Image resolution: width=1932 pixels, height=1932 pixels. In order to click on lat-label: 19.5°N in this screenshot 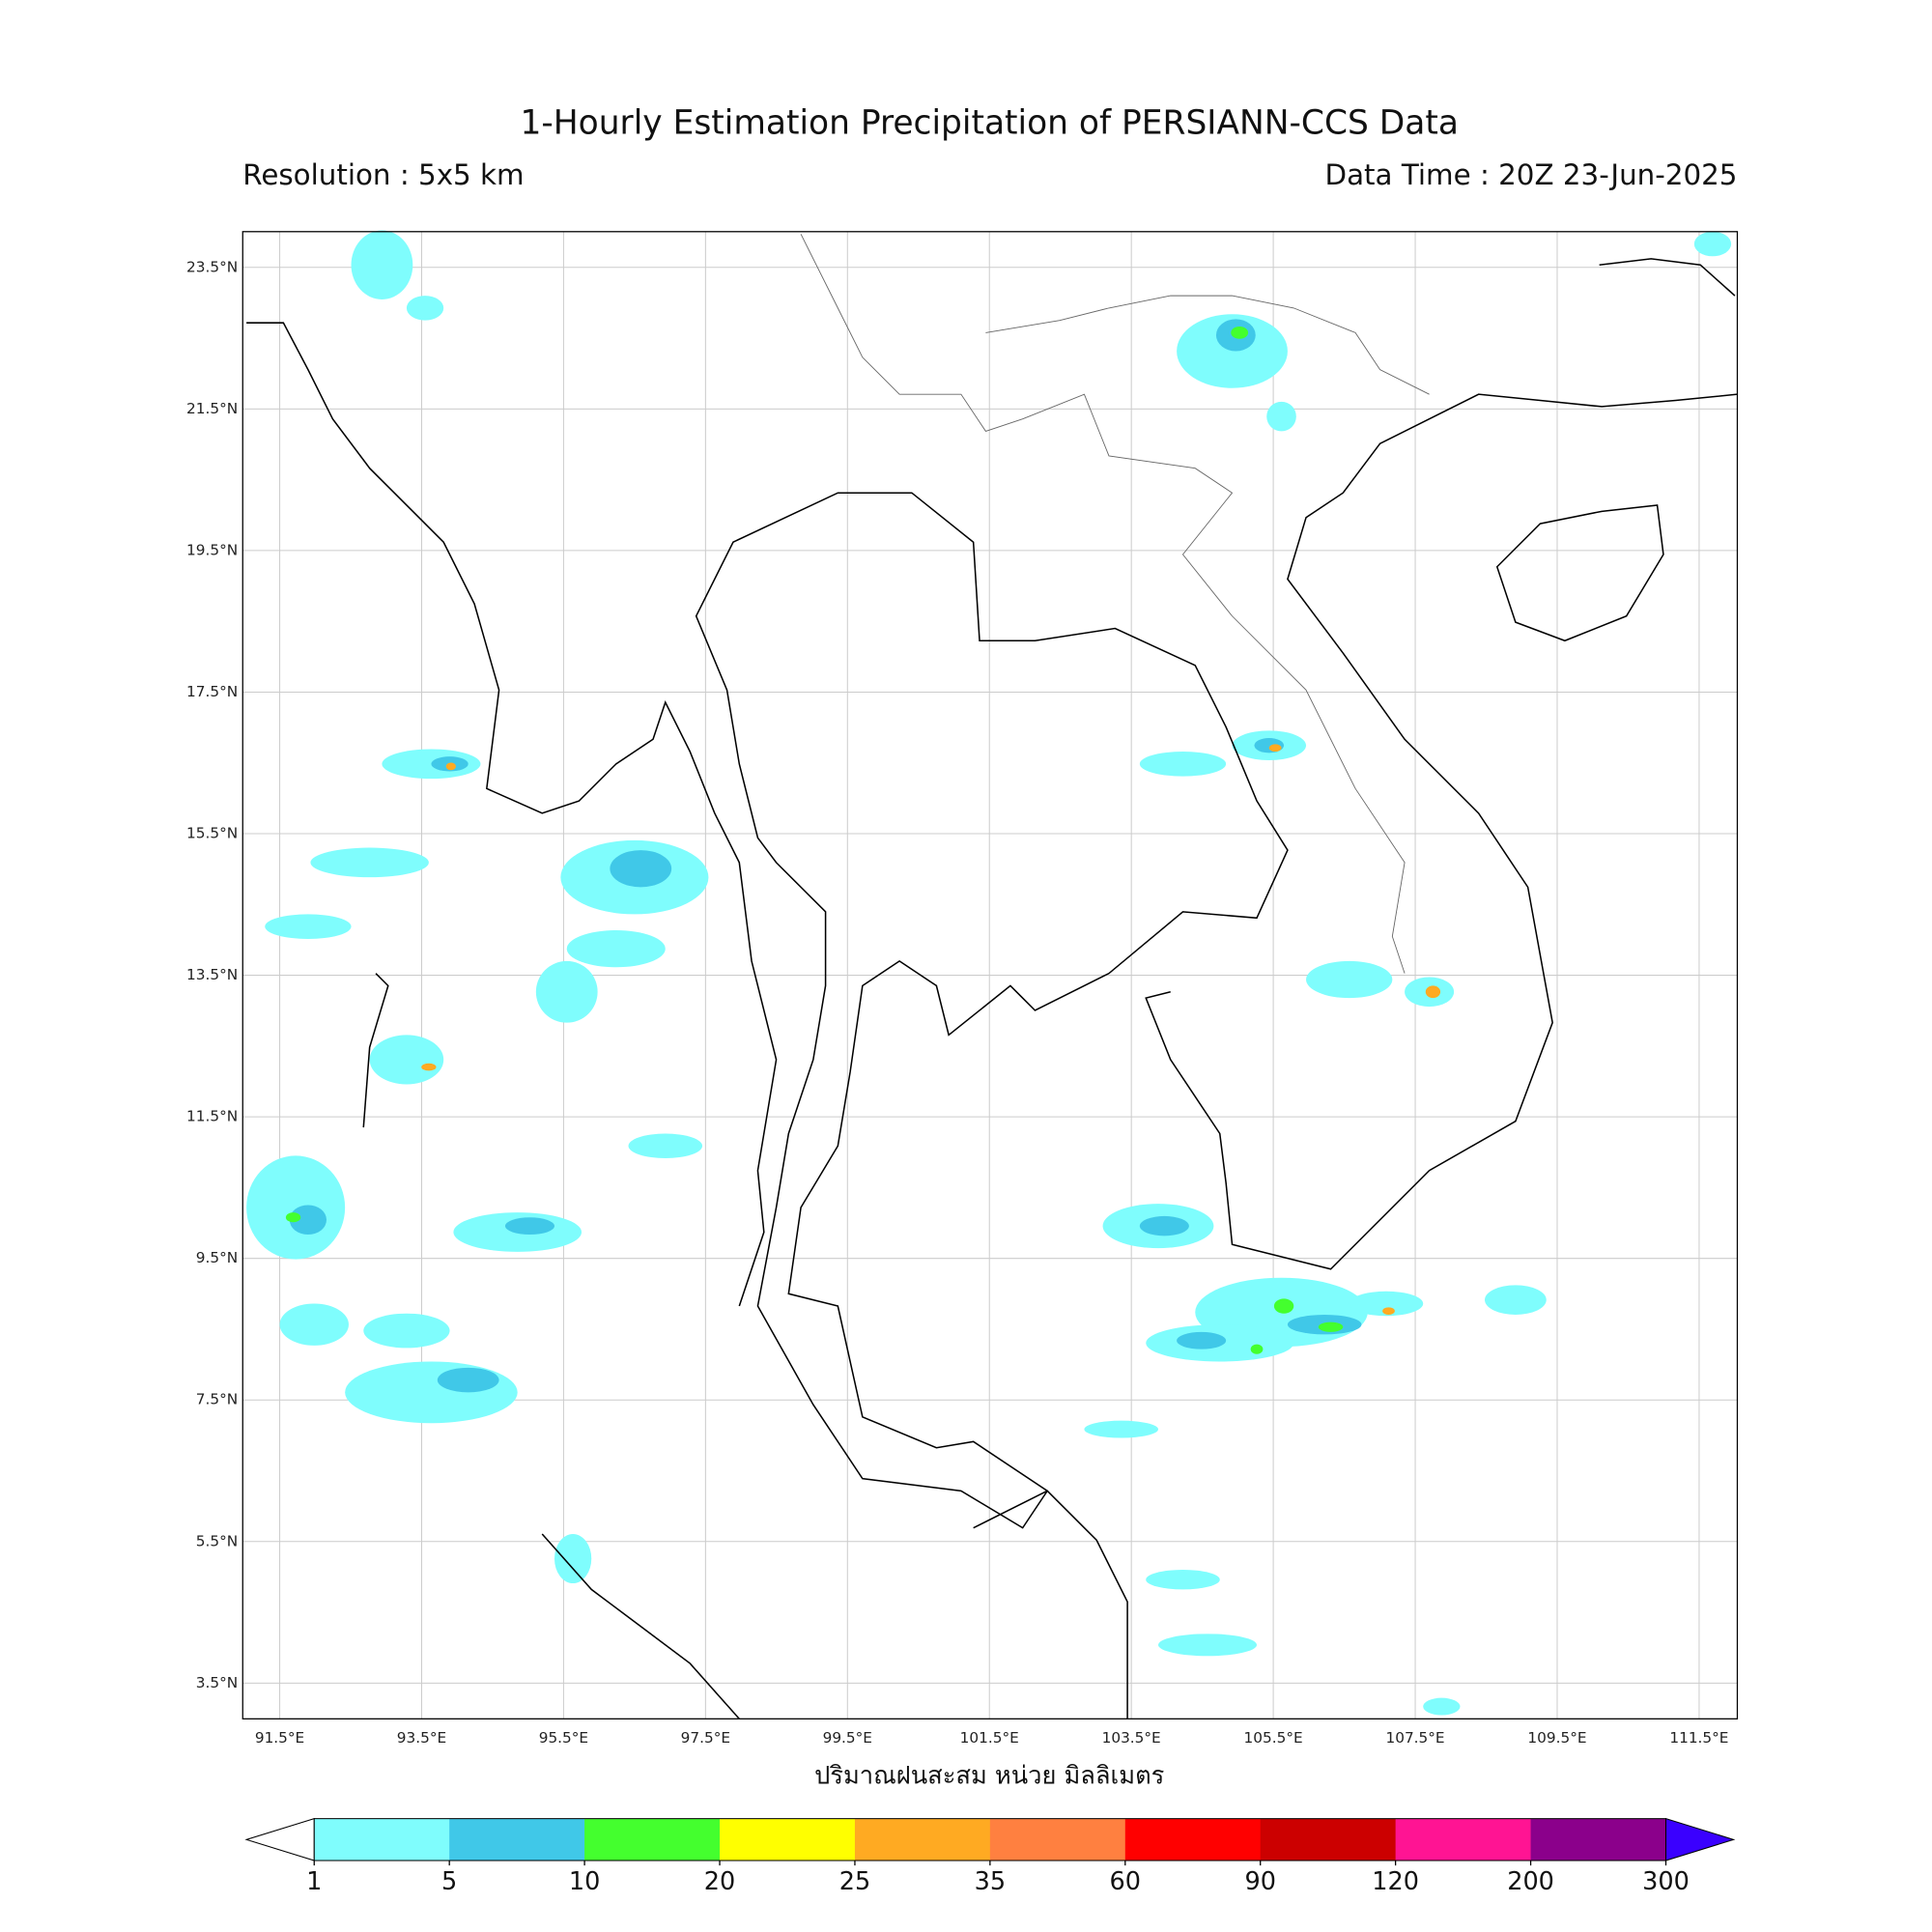, I will do `click(212, 549)`.